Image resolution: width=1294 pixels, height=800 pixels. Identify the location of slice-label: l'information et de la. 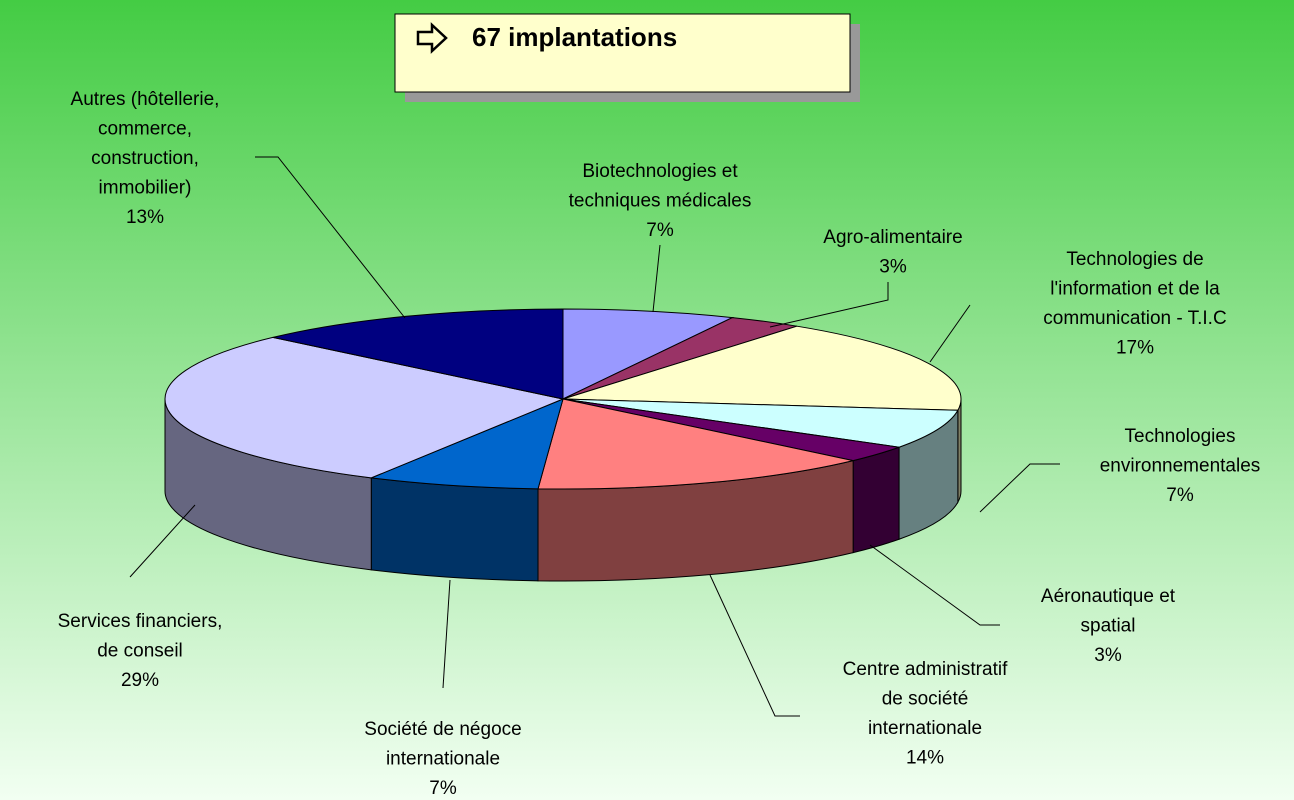
(1135, 289).